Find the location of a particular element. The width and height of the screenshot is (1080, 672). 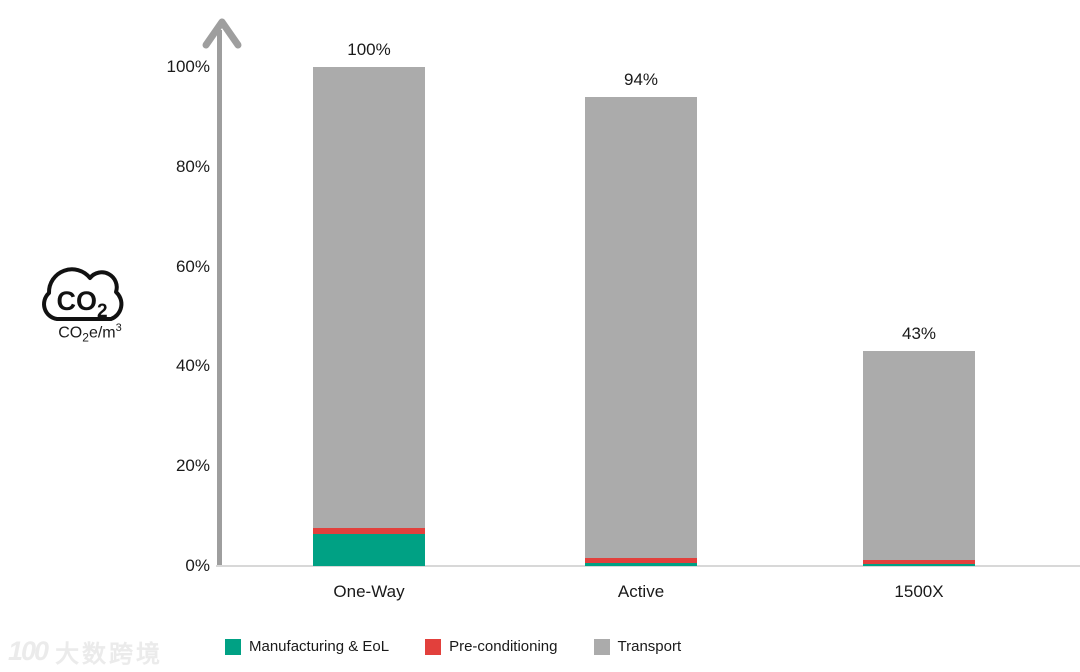

legend-item-pre-conditioning: Pre-conditioning is located at coordinates (491, 646).